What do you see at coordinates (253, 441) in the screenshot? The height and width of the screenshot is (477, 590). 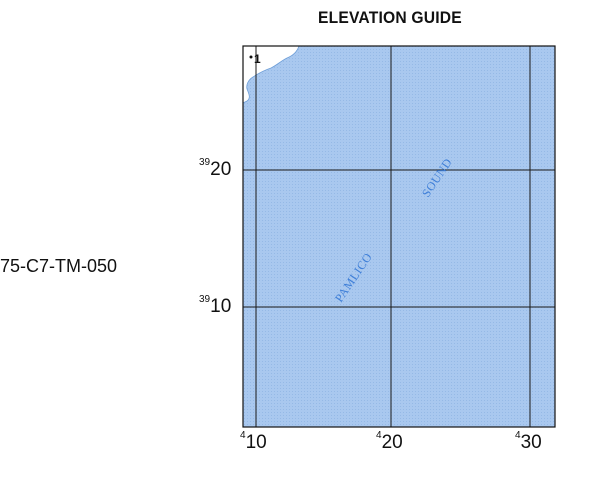 I see `x-tick-label-1: 410` at bounding box center [253, 441].